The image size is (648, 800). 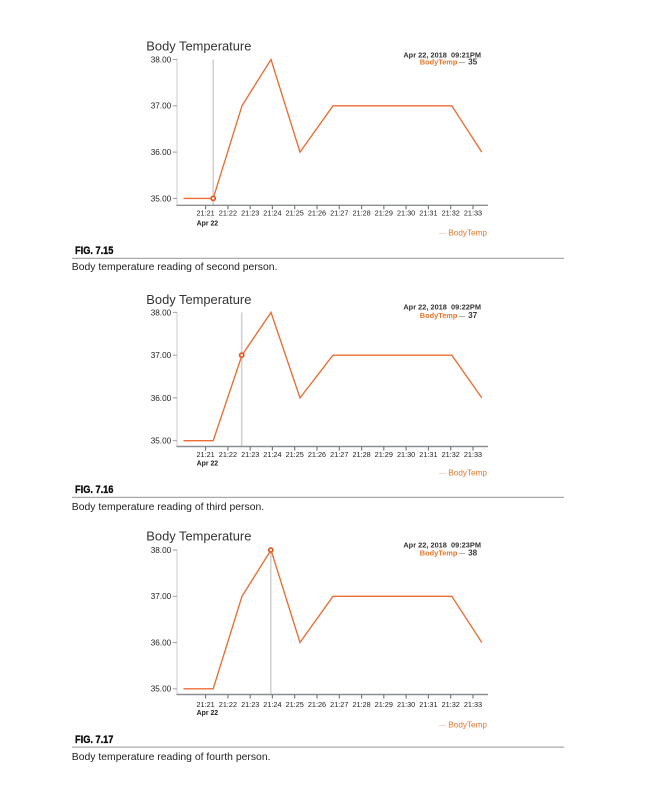 What do you see at coordinates (94, 741) in the screenshot?
I see `svg-text: FIG. 7.17` at bounding box center [94, 741].